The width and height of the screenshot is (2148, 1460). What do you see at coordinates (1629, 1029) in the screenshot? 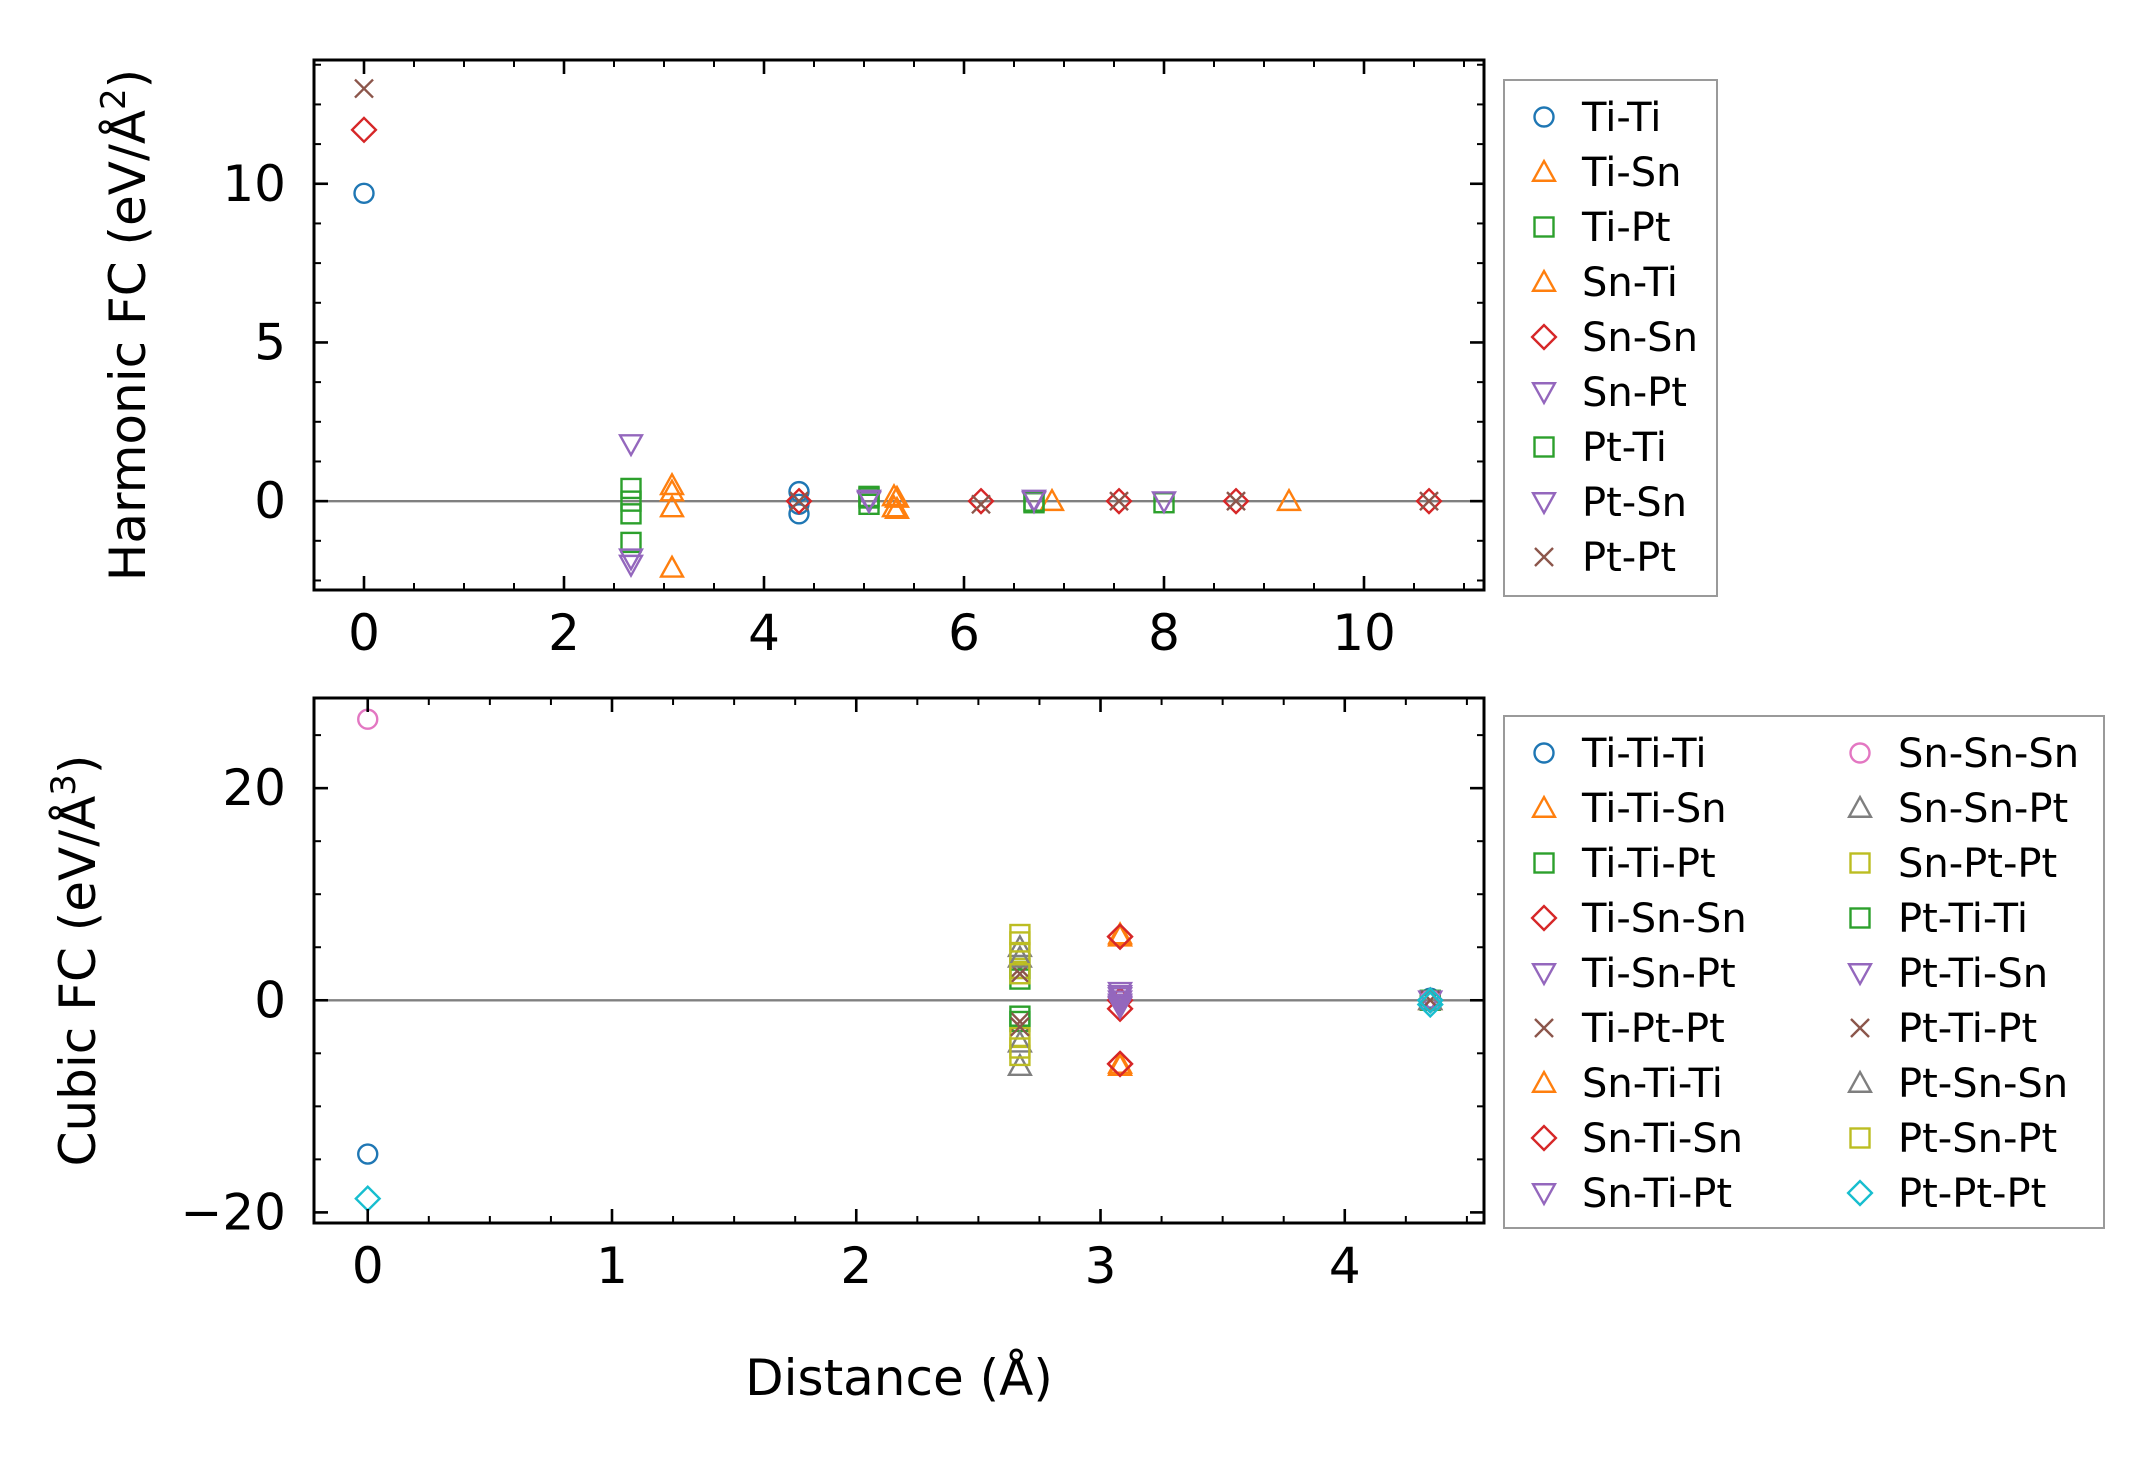
I see `legend-item: Ti-Pt-Pt` at bounding box center [1629, 1029].